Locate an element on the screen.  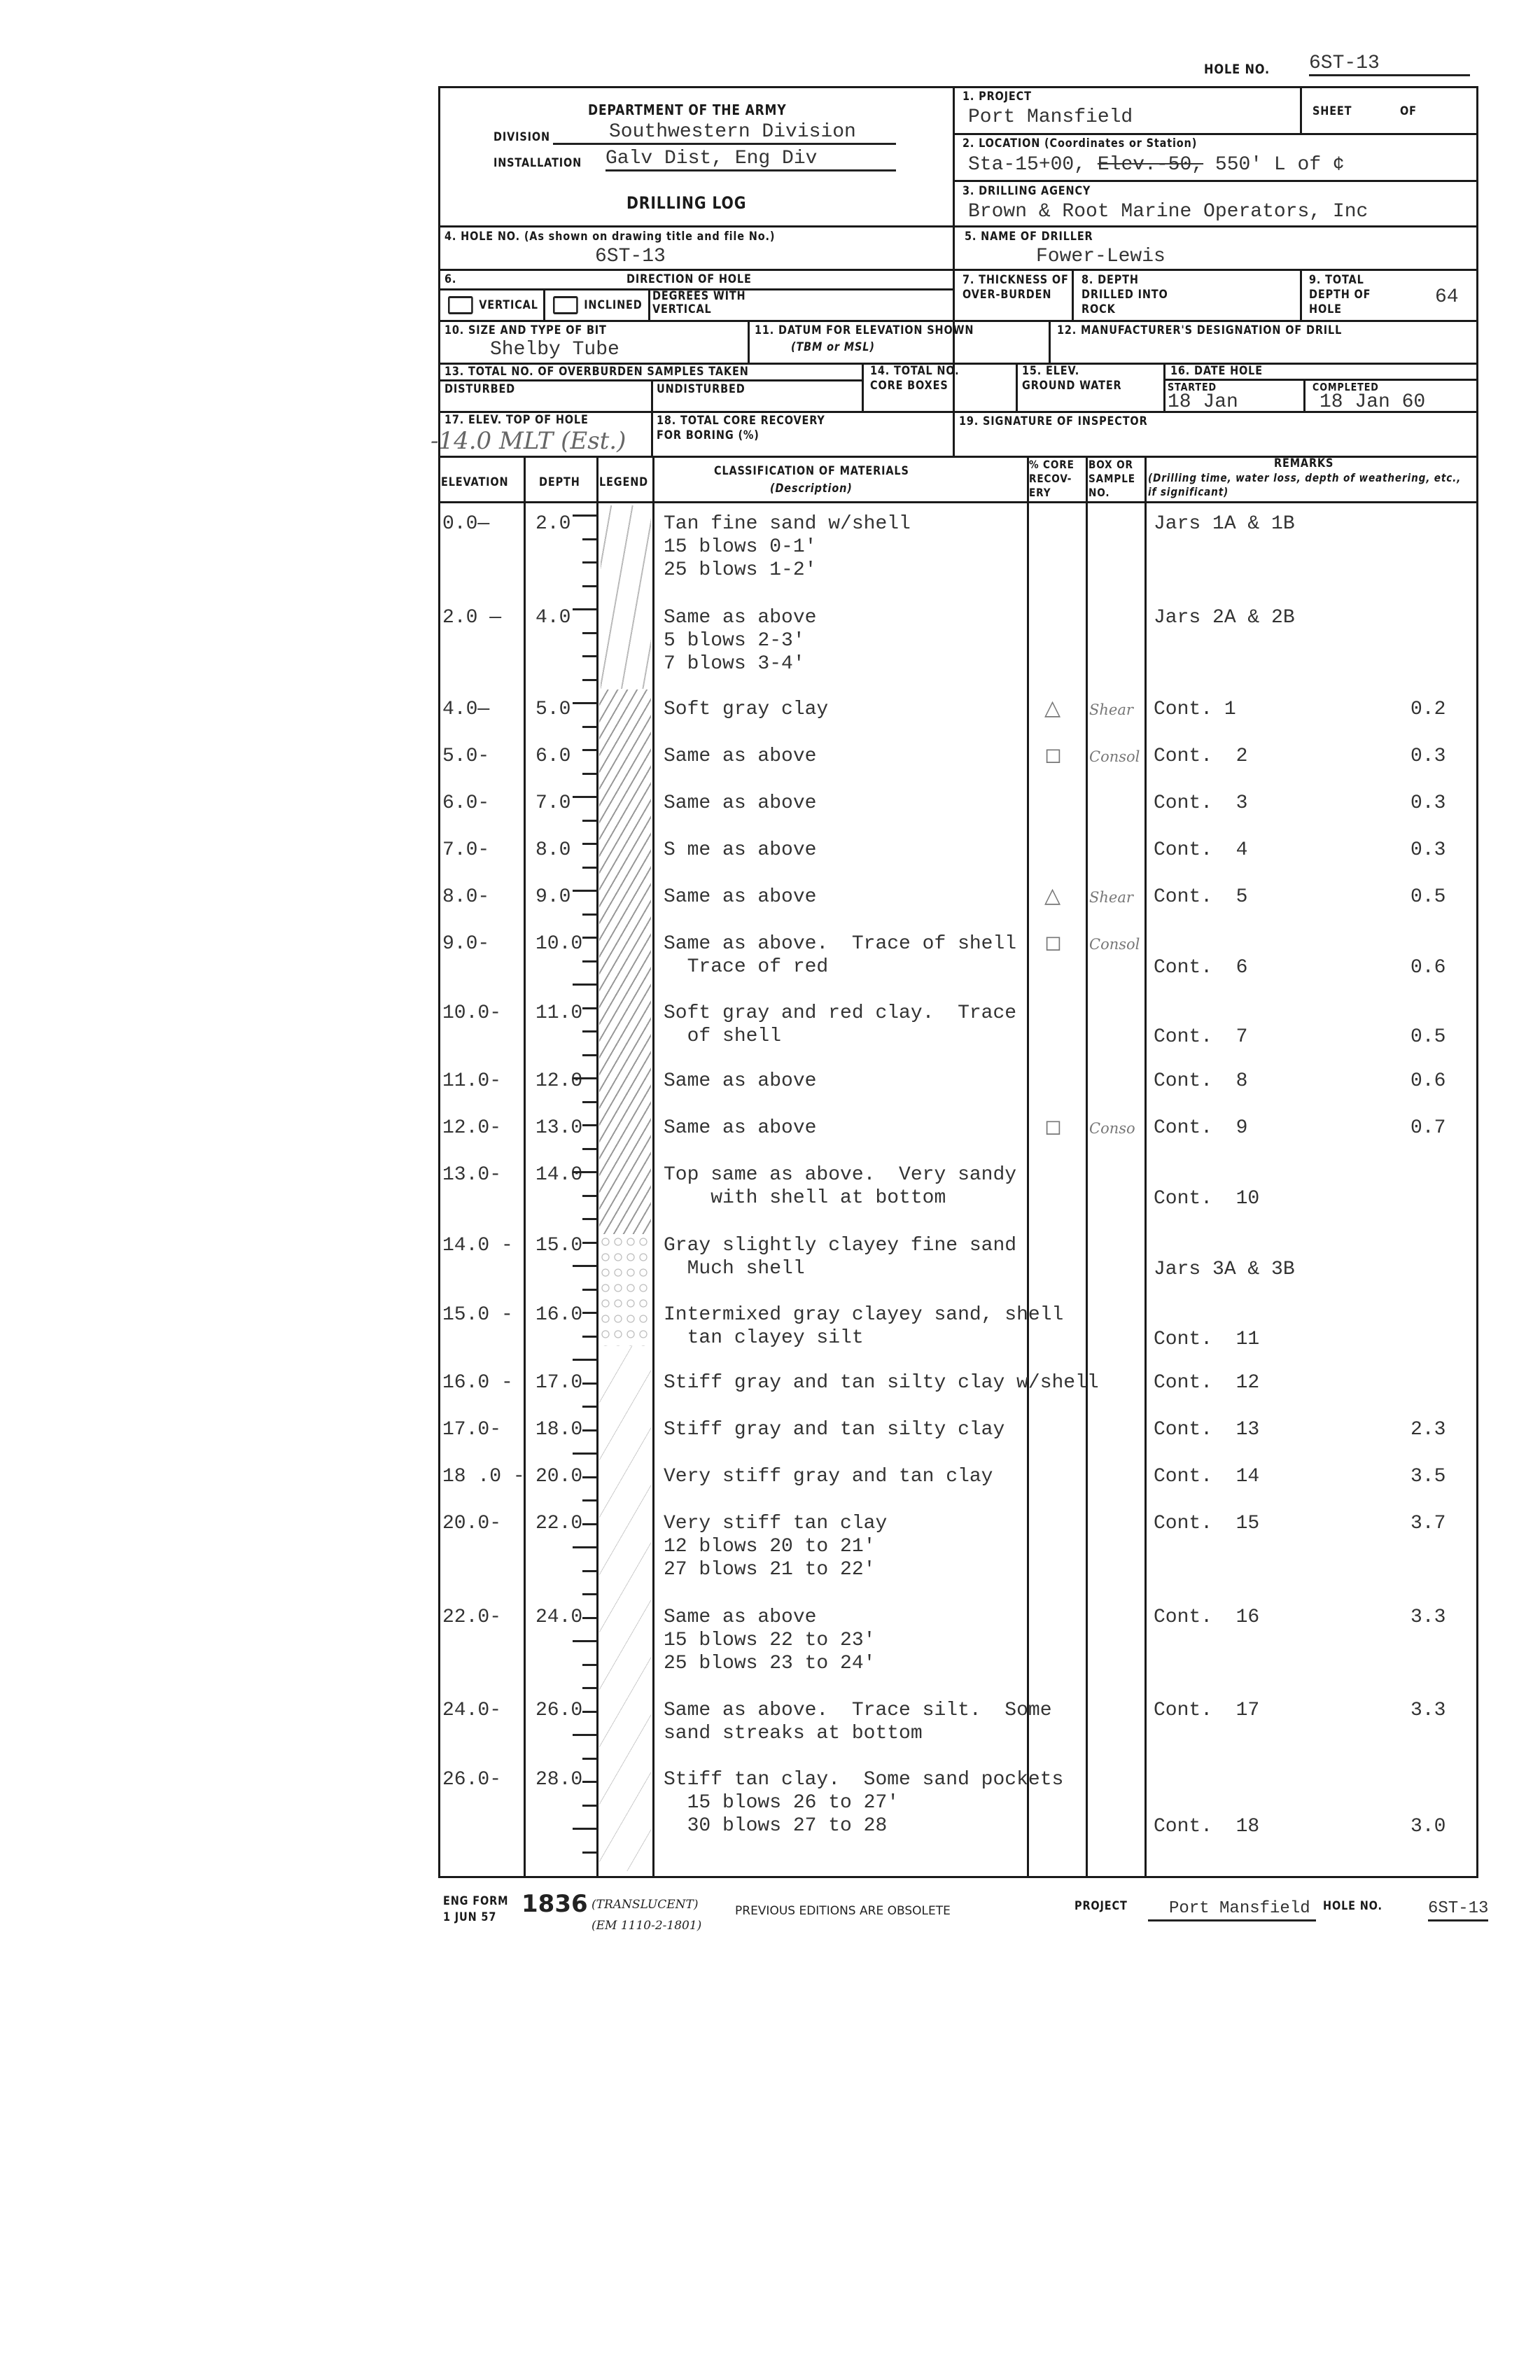
row-depth: 7.0 is located at coordinates (553, 803).